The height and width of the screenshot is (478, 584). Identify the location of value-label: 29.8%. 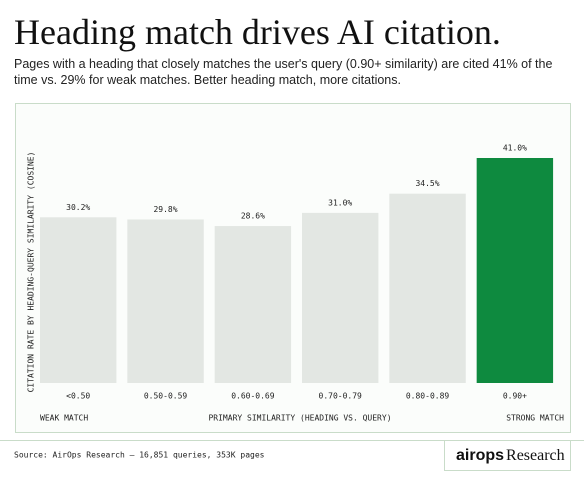
(165, 209).